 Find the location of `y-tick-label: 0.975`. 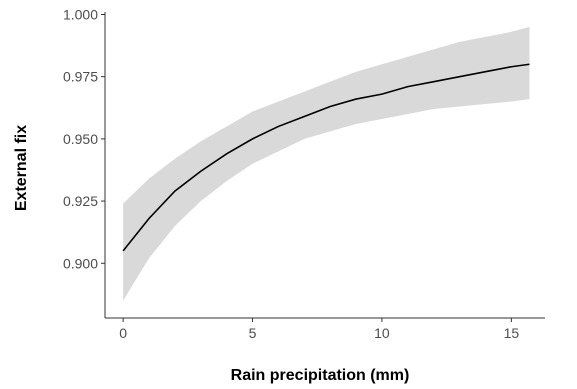

y-tick-label: 0.975 is located at coordinates (80, 77).